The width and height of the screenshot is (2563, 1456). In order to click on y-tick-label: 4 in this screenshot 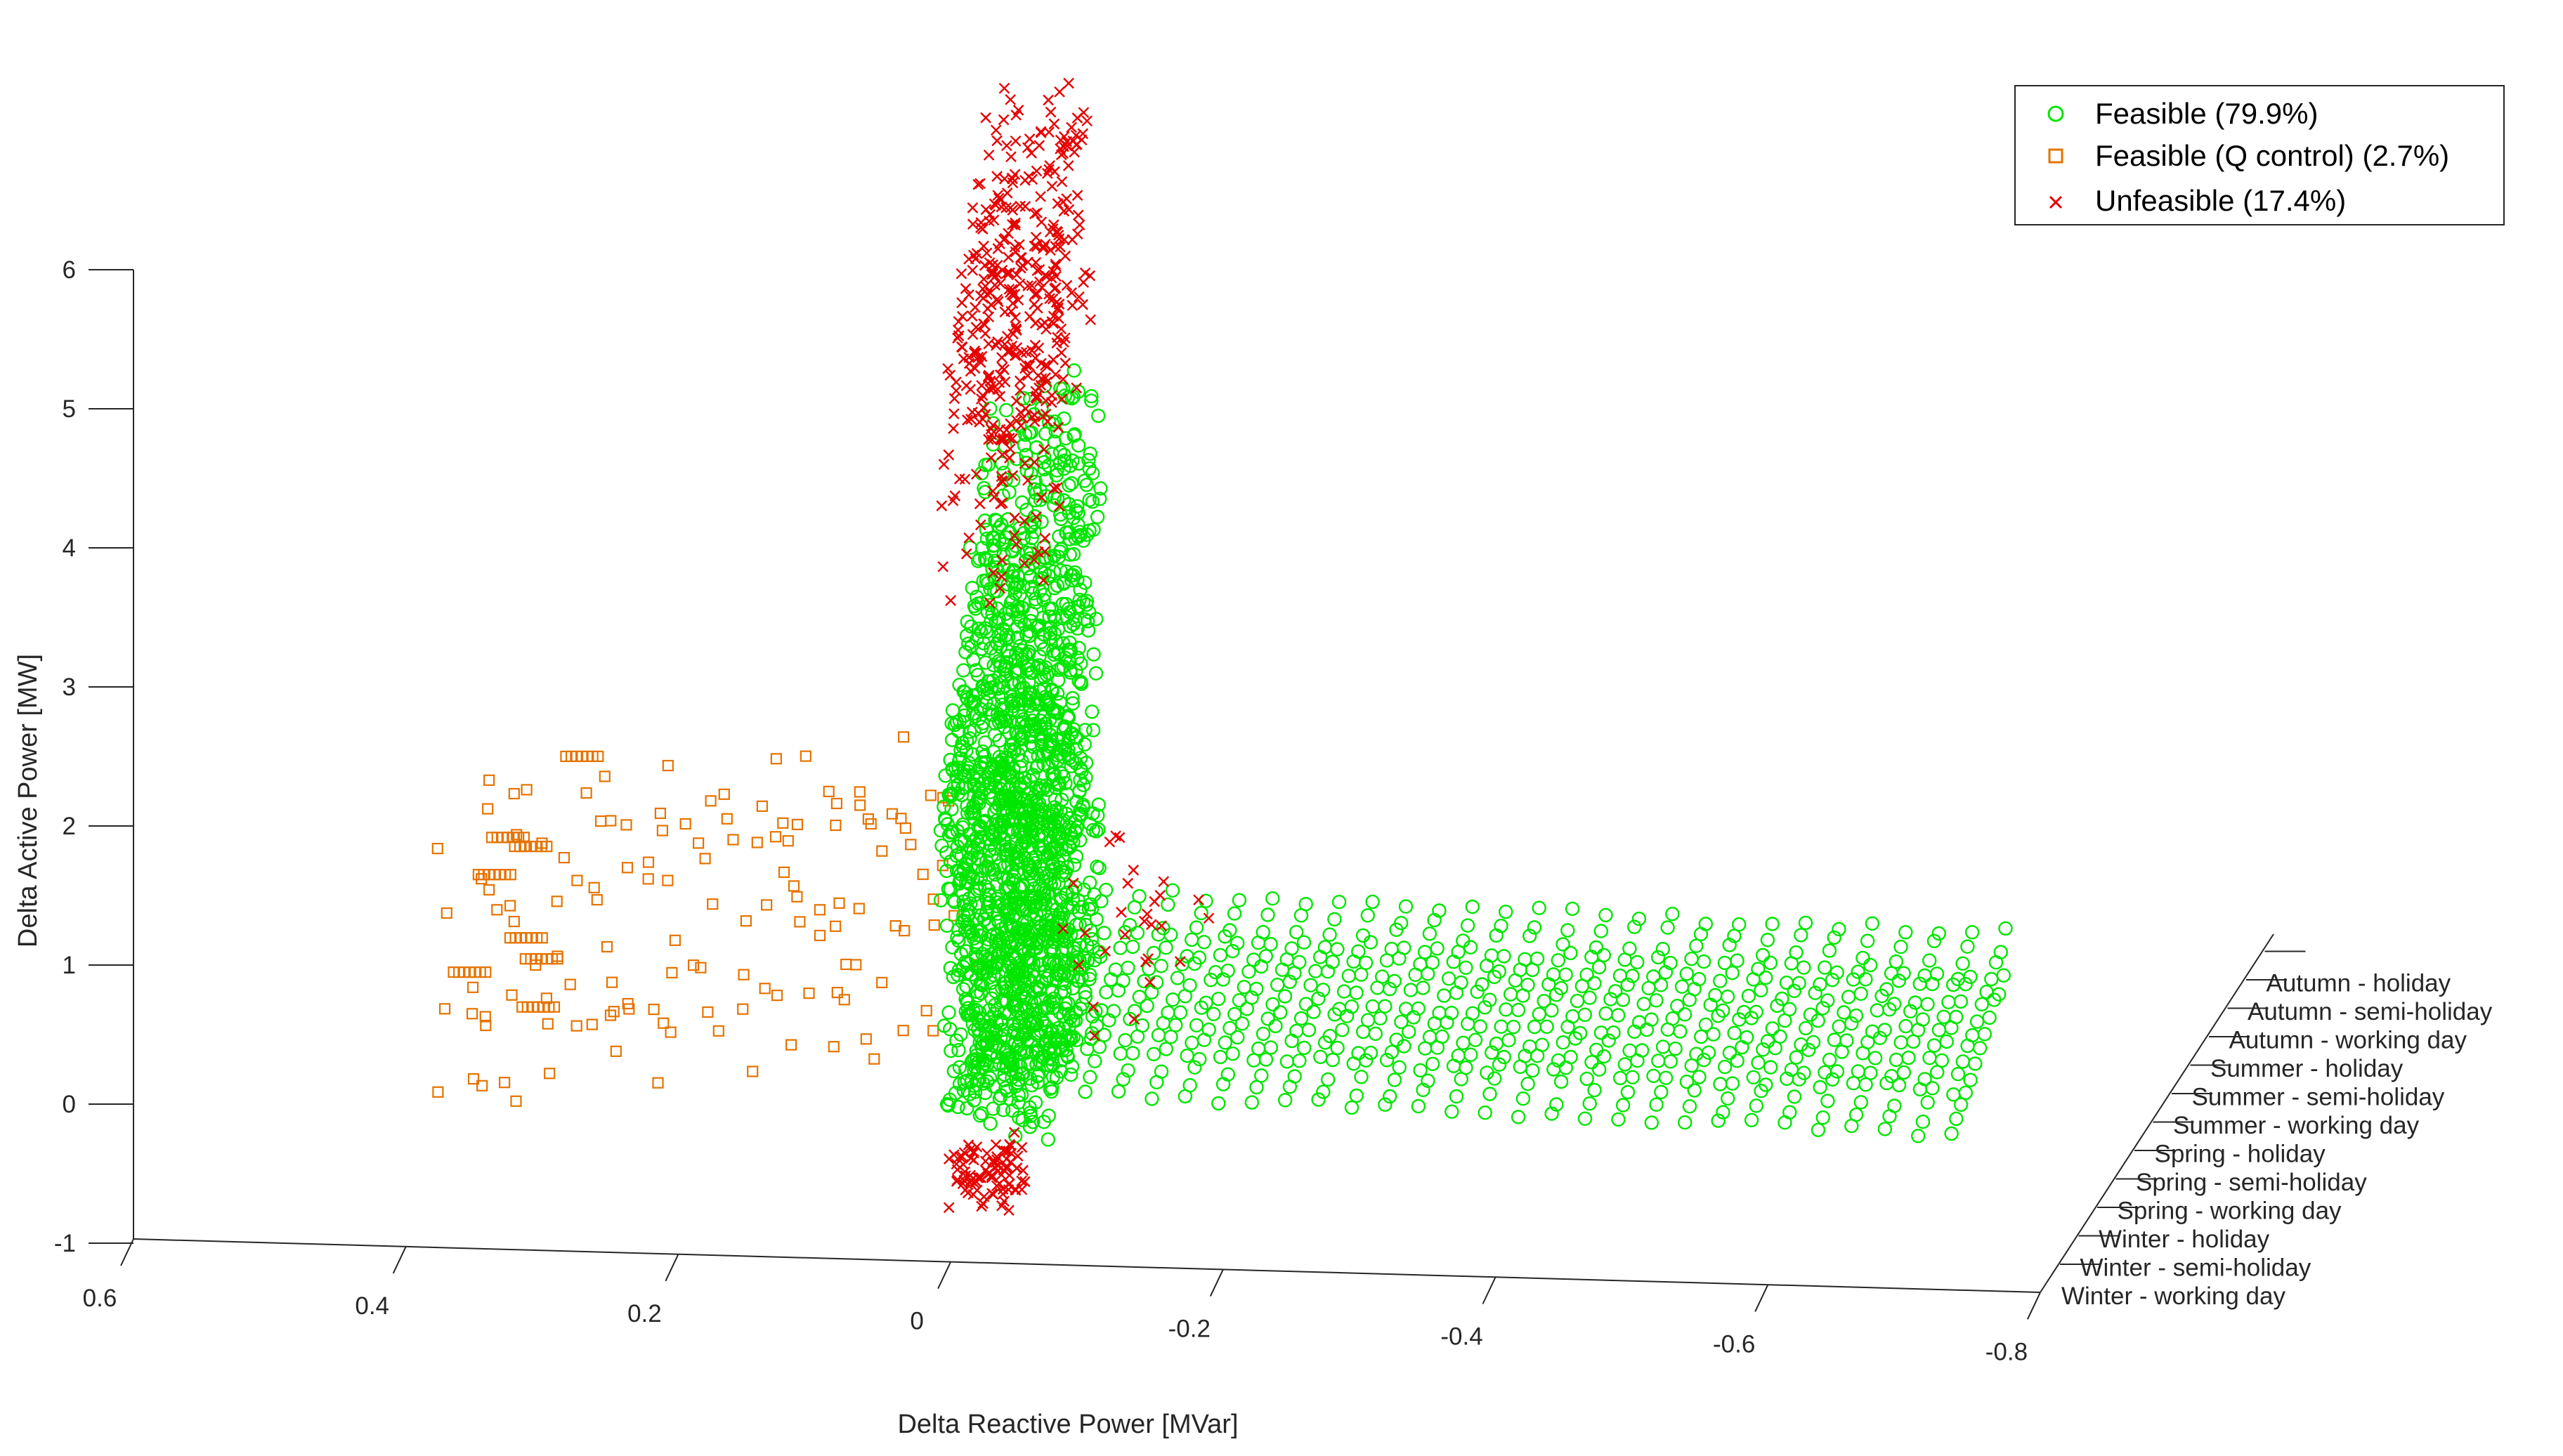, I will do `click(69, 548)`.